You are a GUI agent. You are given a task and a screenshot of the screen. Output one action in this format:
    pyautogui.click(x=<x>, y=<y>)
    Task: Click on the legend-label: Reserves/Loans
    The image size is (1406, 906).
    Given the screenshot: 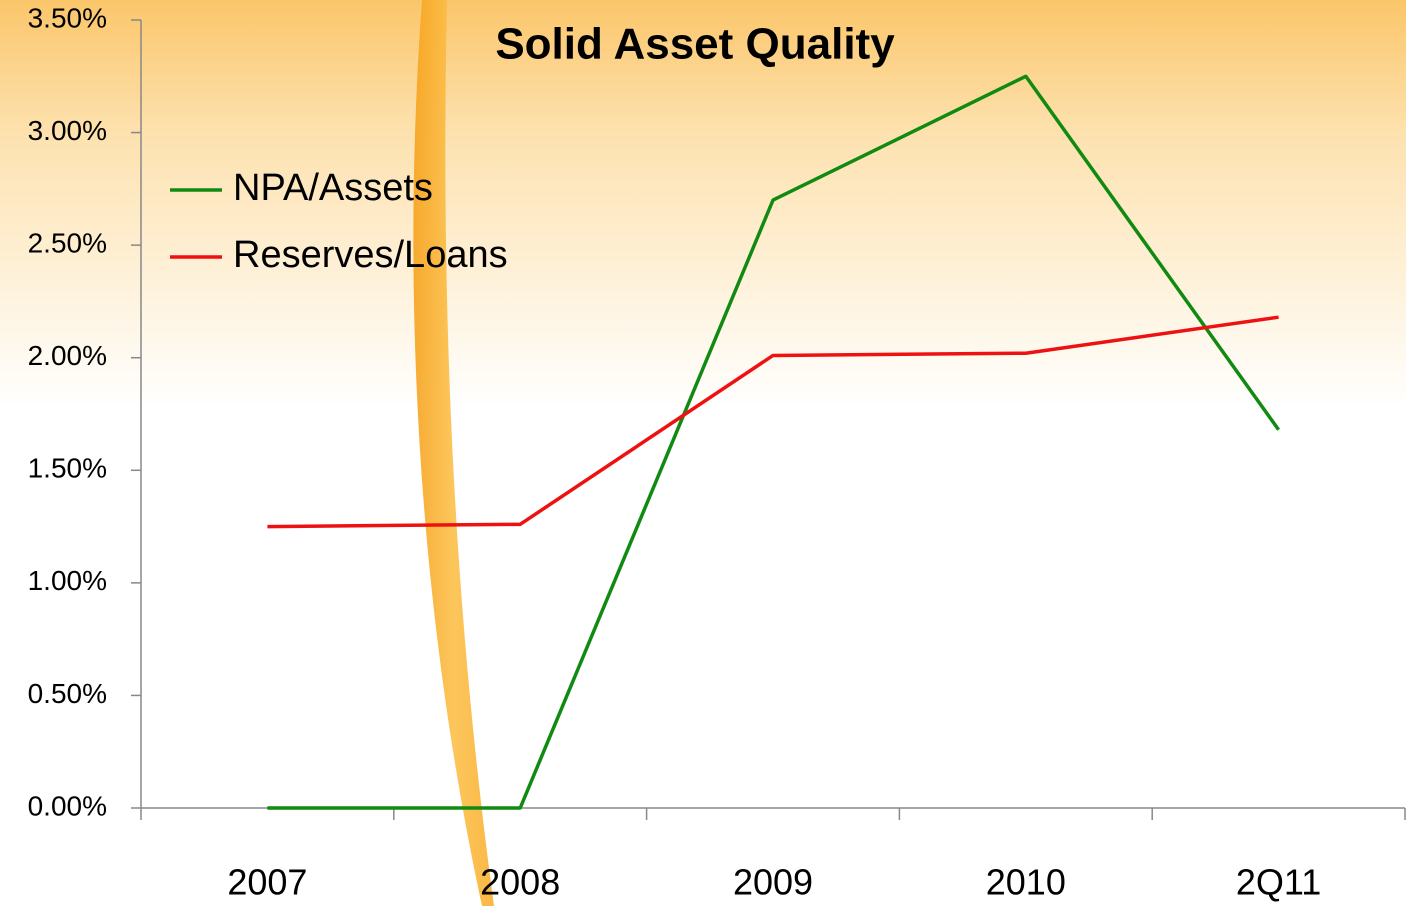 What is the action you would take?
    pyautogui.click(x=370, y=255)
    